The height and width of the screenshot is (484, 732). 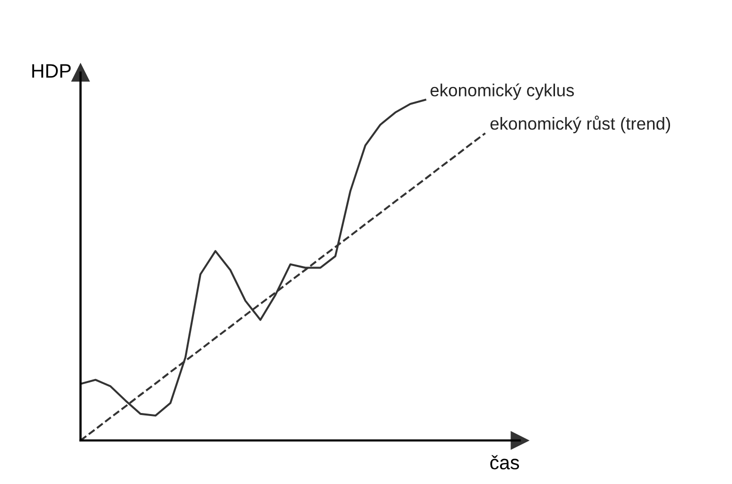 I want to click on series-label: ekonomický cyklus, so click(x=502, y=91).